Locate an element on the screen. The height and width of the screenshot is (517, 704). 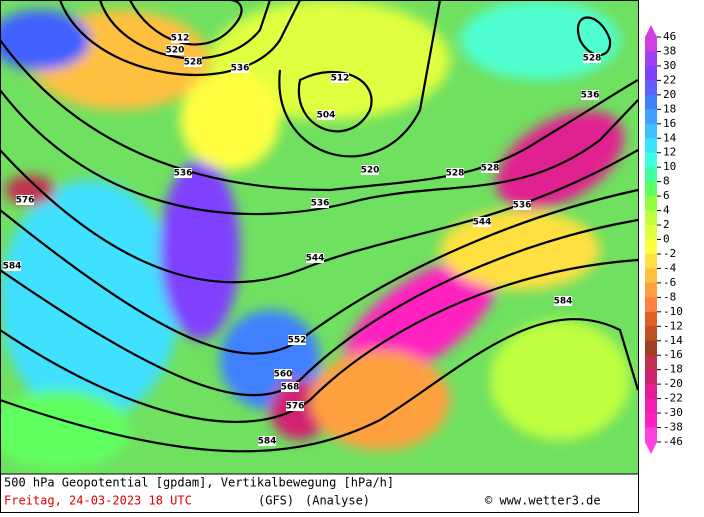
colorbar-label: 10 is located at coordinates (669, 166).